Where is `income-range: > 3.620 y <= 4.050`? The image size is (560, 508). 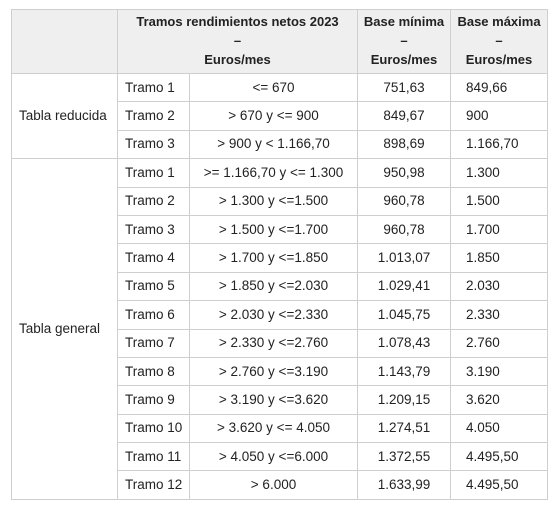 income-range: > 3.620 y <= 4.050 is located at coordinates (273, 428).